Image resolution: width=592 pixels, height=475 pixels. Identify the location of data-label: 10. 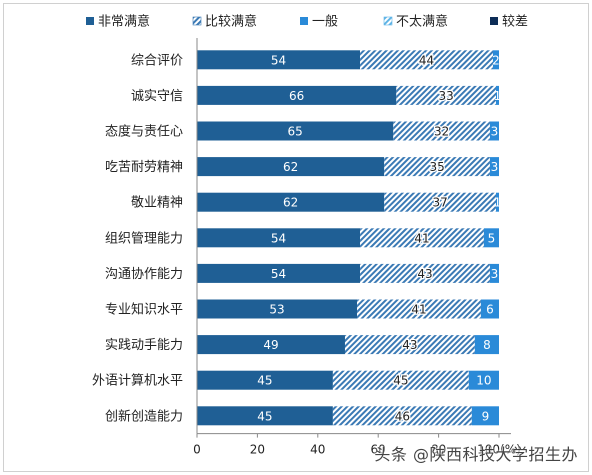
(483, 381).